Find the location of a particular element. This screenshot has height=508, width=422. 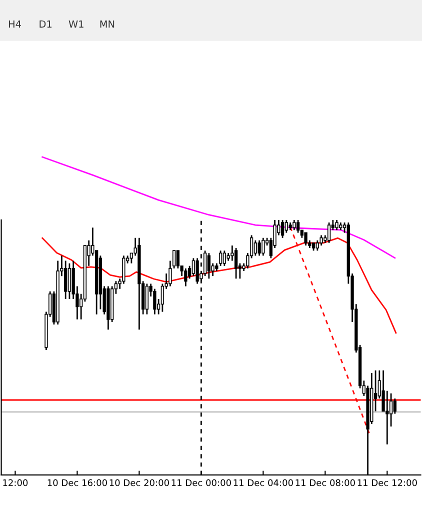

text: H4 is located at coordinates (14, 24).